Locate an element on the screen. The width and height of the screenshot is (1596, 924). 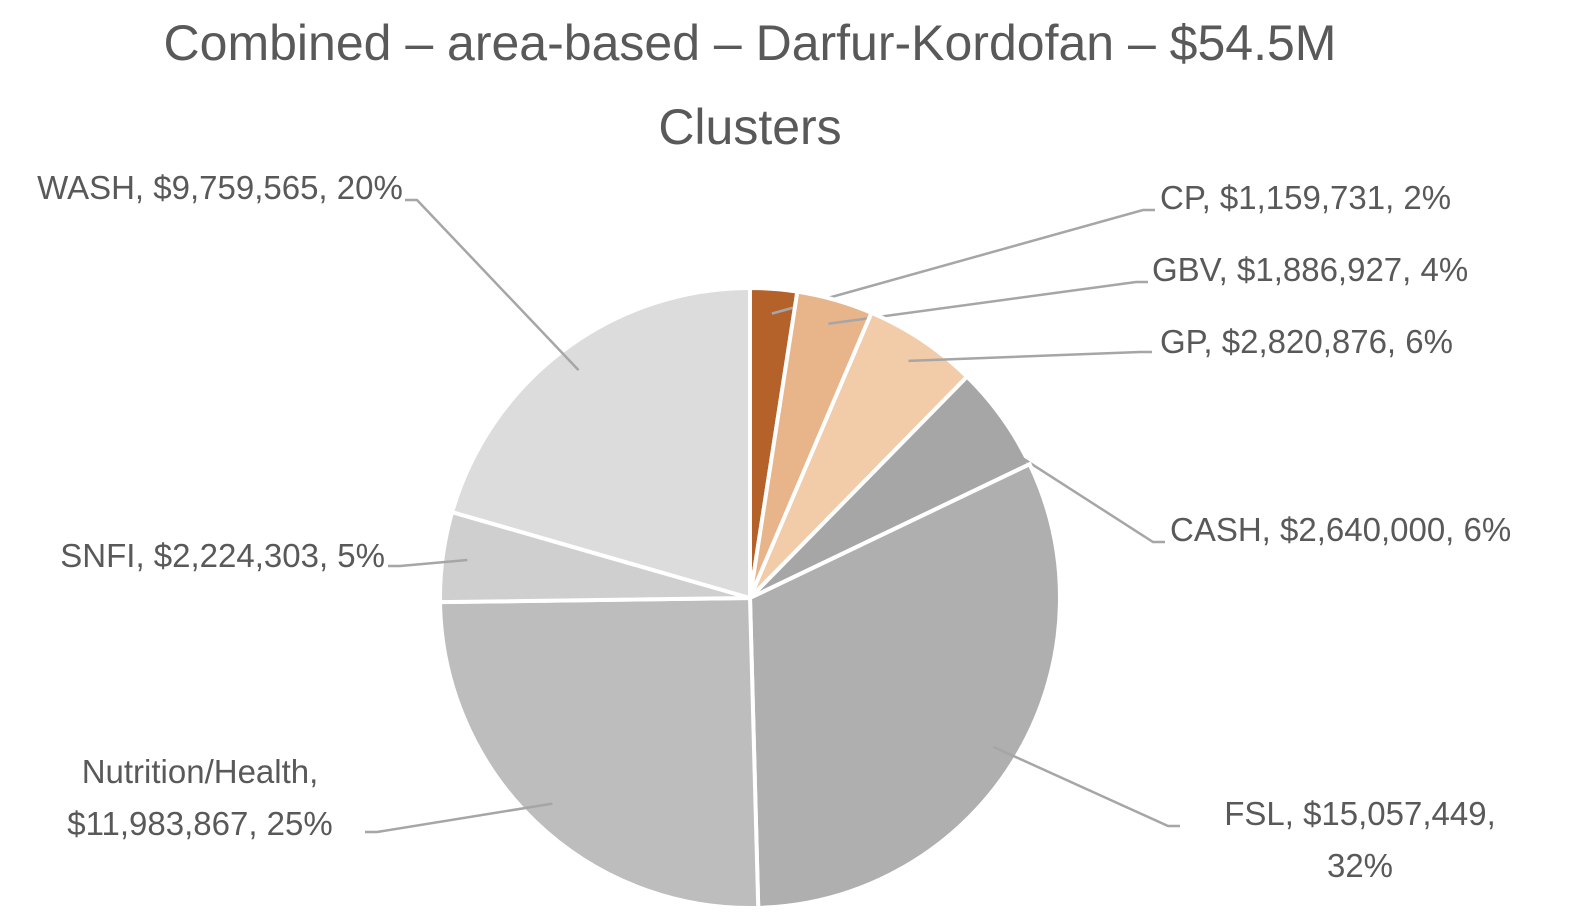
chart-title: Clusters is located at coordinates (750, 127).